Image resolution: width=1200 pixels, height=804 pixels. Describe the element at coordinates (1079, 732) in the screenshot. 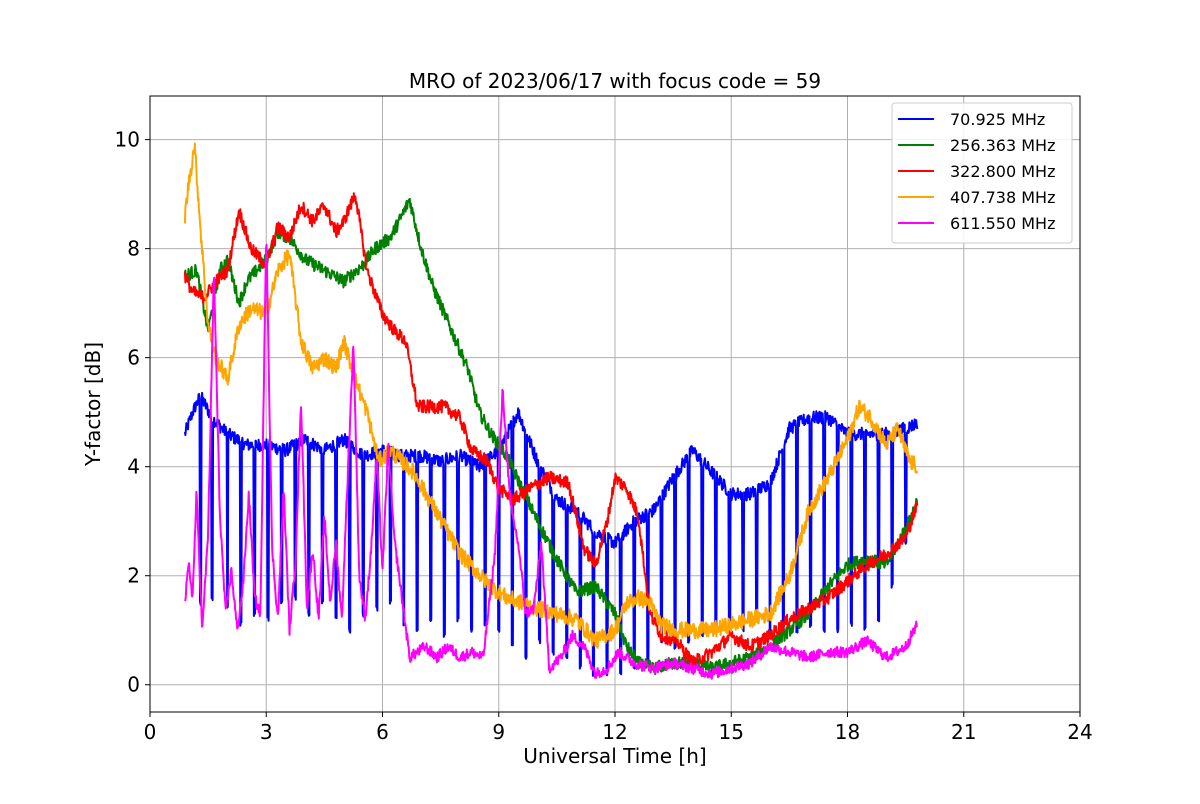

I see `x-tick-label: 24` at that location.